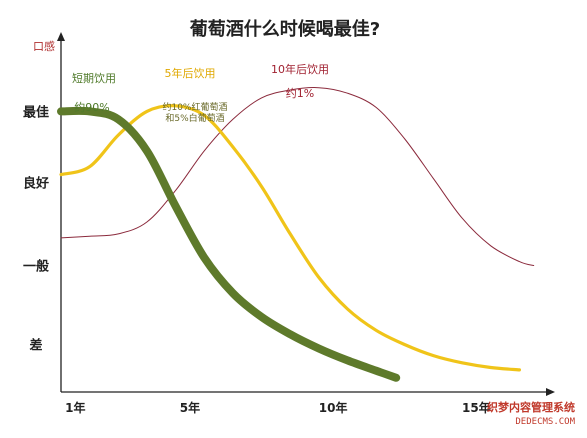 This screenshot has width=587, height=438. What do you see at coordinates (545, 422) in the screenshot?
I see `watermark-line2: DEDECMS.COM` at bounding box center [545, 422].